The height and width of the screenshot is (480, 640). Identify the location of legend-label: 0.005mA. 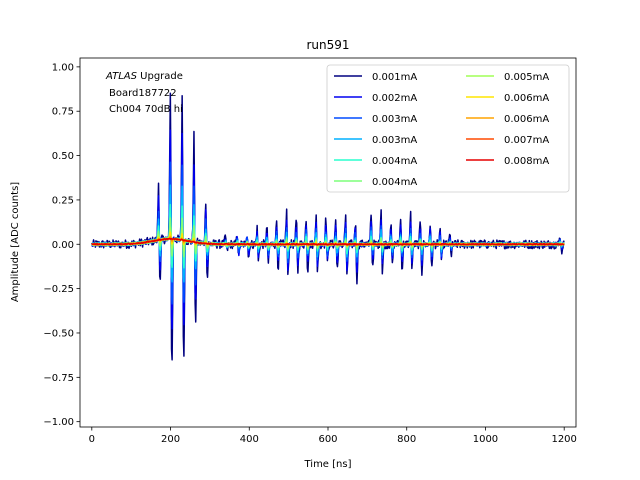
(526, 77).